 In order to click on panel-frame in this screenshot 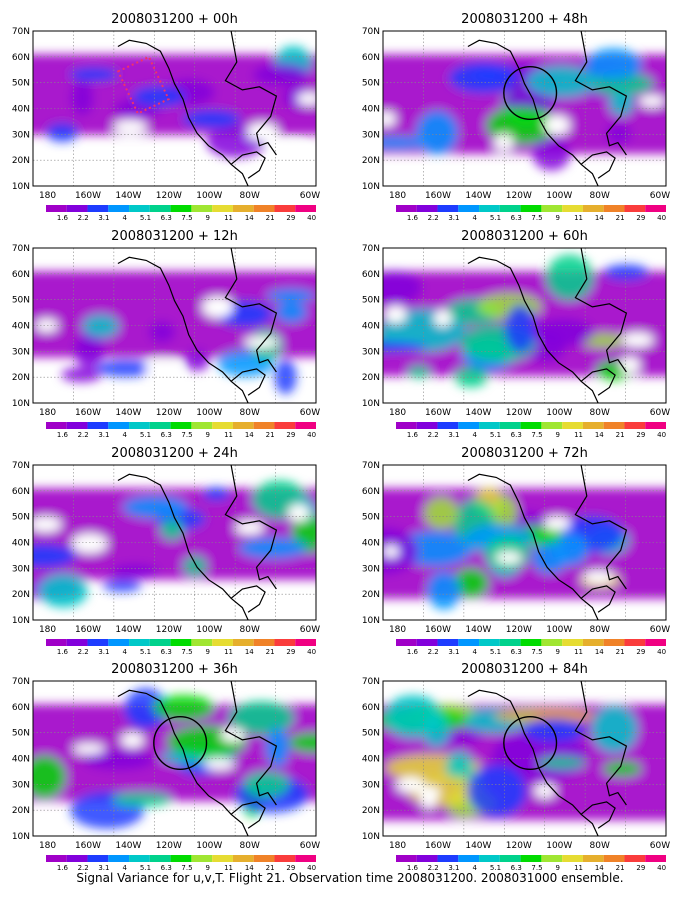, I will do `click(174, 758)`.